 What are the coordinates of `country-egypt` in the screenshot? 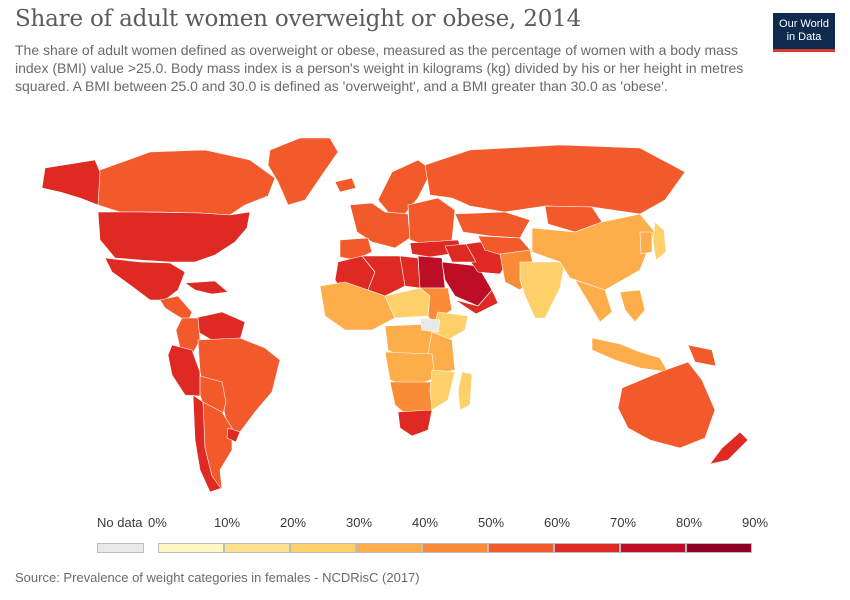 It's located at (431, 272).